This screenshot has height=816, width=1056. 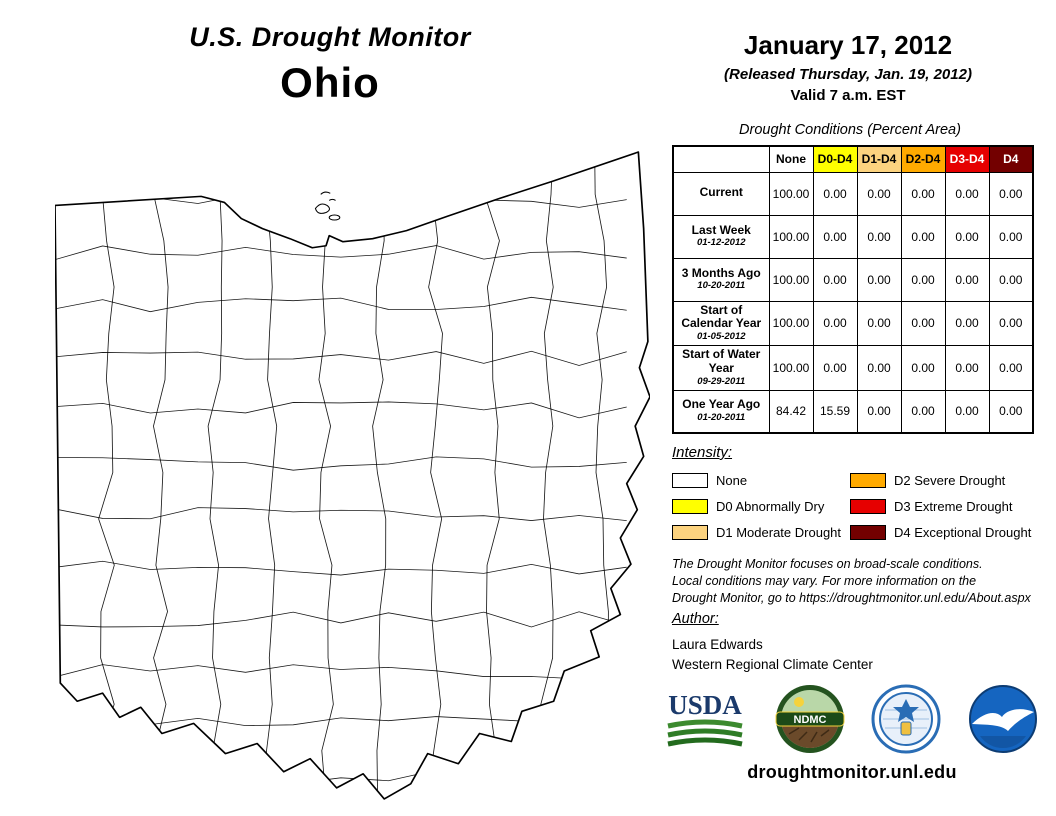 What do you see at coordinates (690, 506) in the screenshot?
I see `d0-swatch-icon` at bounding box center [690, 506].